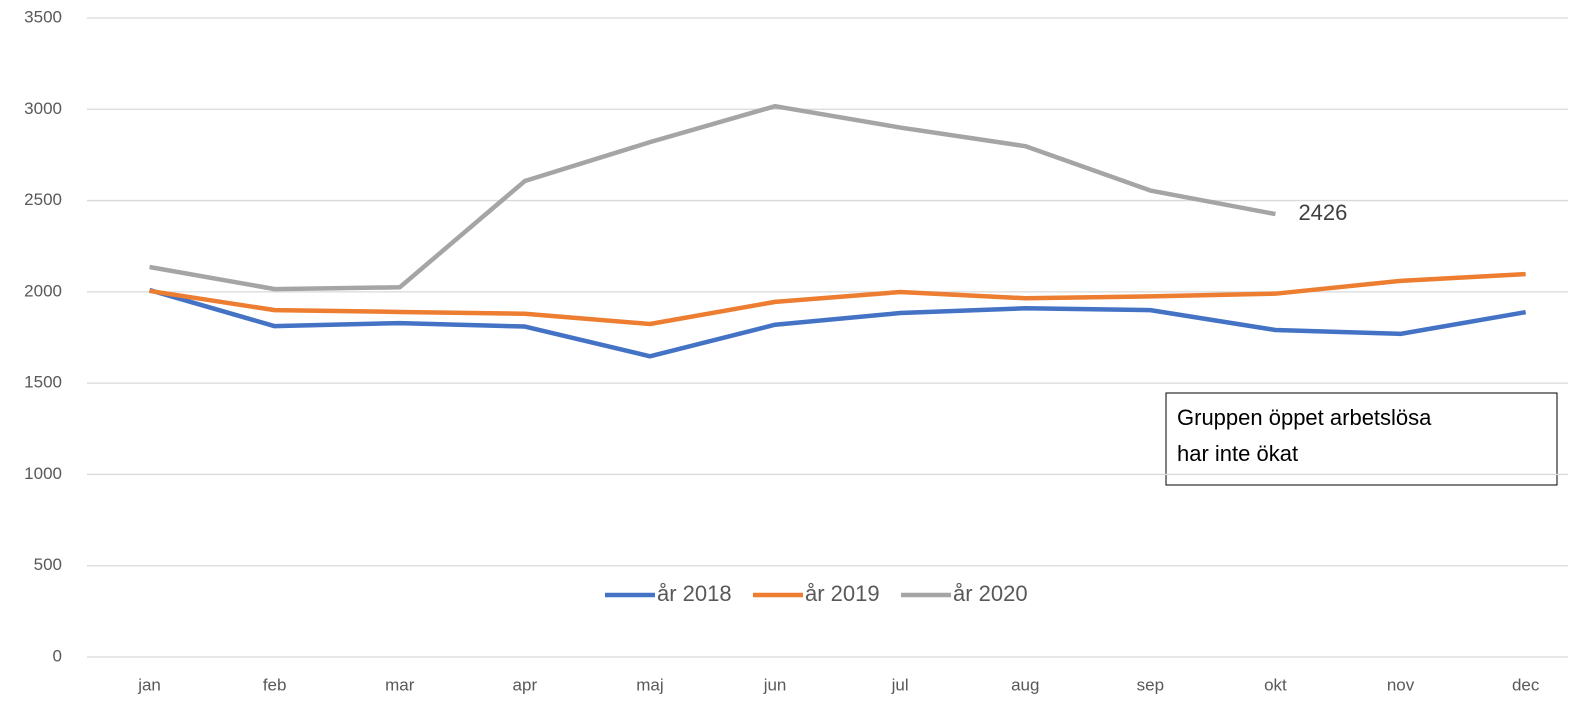  Describe the element at coordinates (43, 199) in the screenshot. I see `y-tick-label: 2500` at that location.